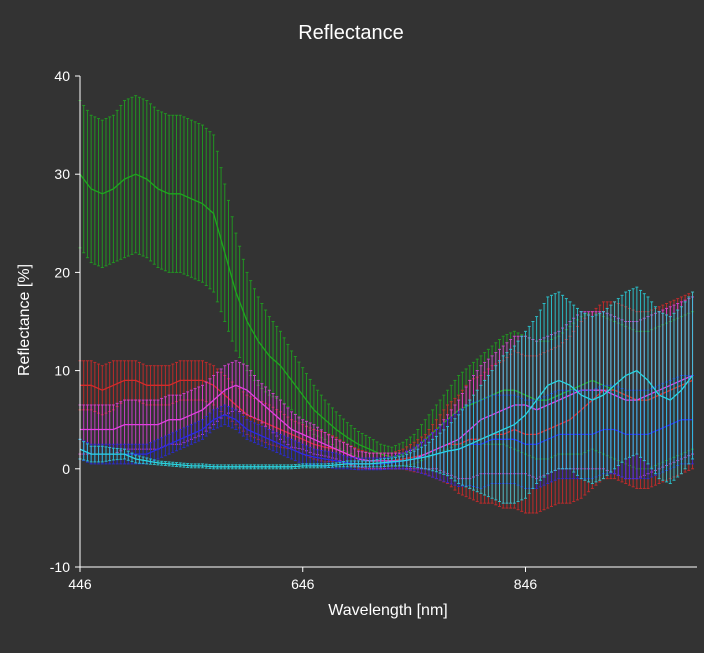  I want to click on series-2-line, so click(386, 418).